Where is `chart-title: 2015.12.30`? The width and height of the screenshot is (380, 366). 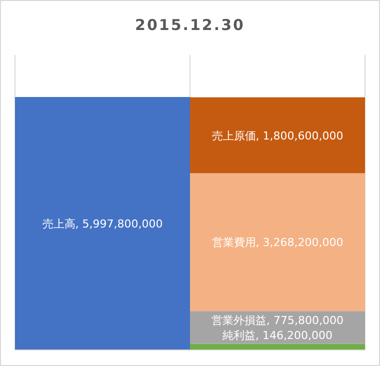 chart-title: 2015.12.30 is located at coordinates (190, 25).